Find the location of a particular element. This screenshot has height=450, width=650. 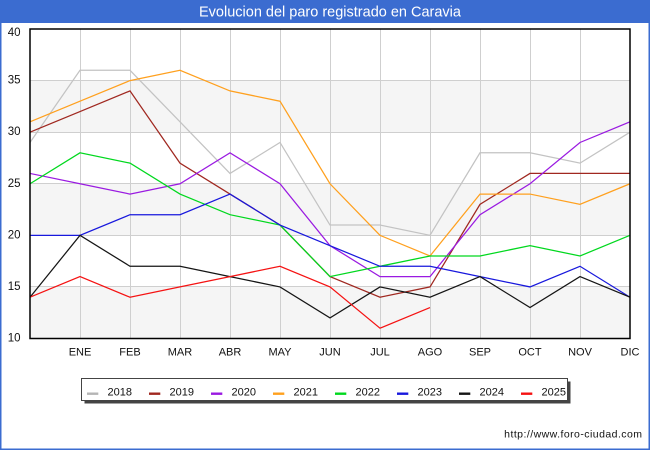

svg-text: http://www.foro-ciudad.com is located at coordinates (573, 435).